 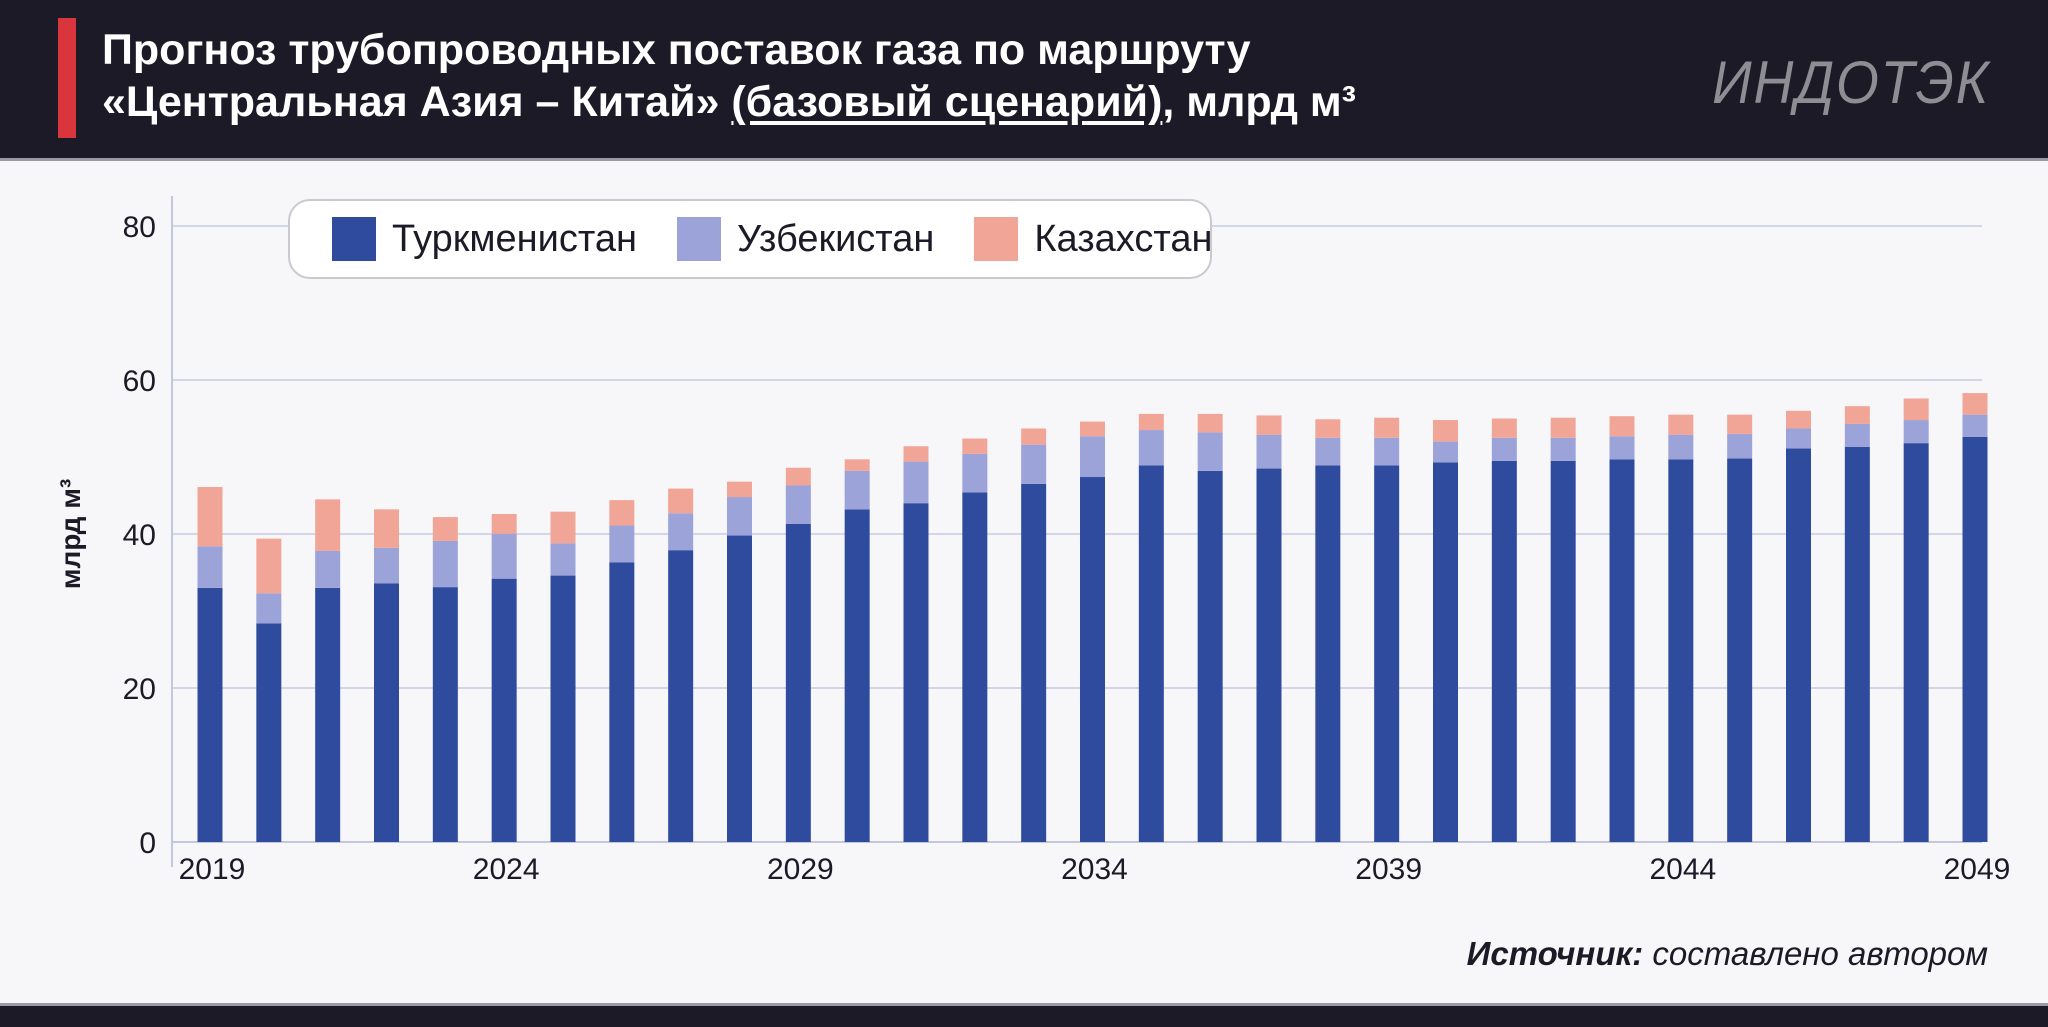 I want to click on legend: Туркменистан Узбекистан Казахстан, so click(x=750, y=239).